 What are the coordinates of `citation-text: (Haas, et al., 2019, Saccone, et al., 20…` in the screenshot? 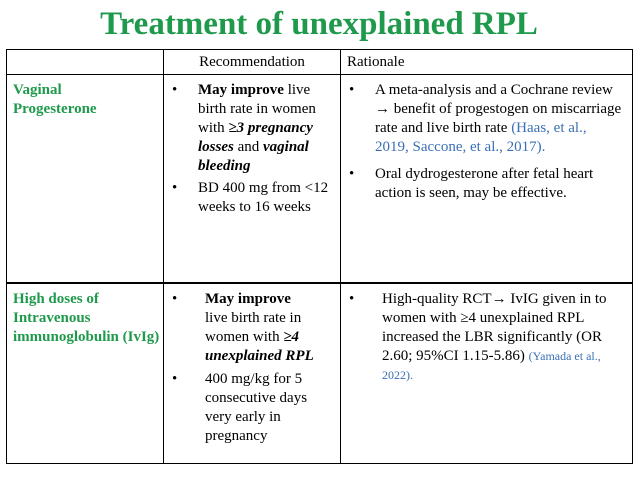 It's located at (481, 137).